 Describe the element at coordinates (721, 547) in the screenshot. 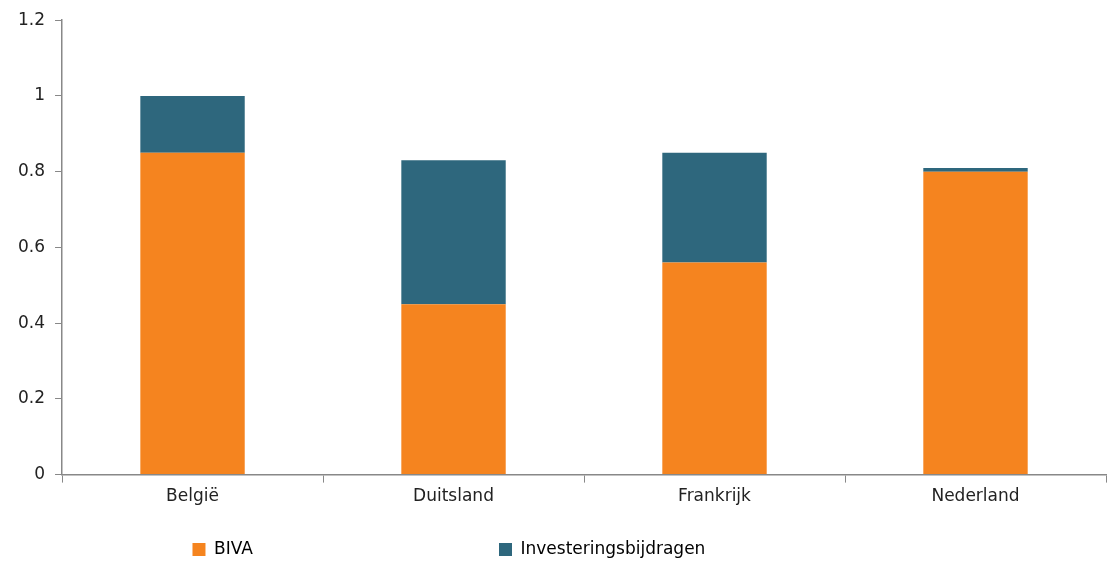

I see `legend-label: Investeringsbijdragen` at that location.